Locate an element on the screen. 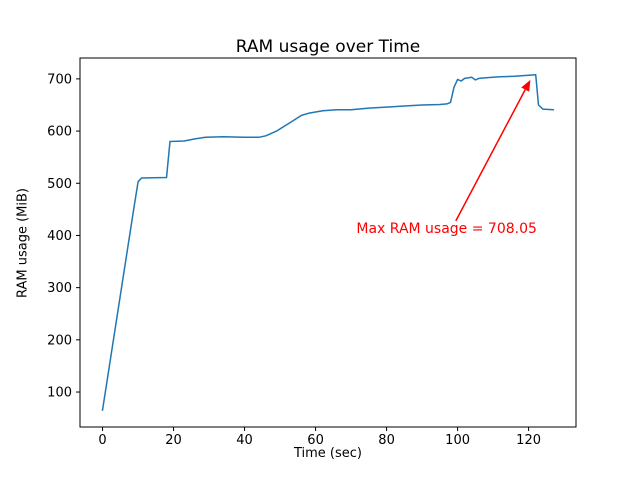  y-tick-label: 500 is located at coordinates (59, 184).